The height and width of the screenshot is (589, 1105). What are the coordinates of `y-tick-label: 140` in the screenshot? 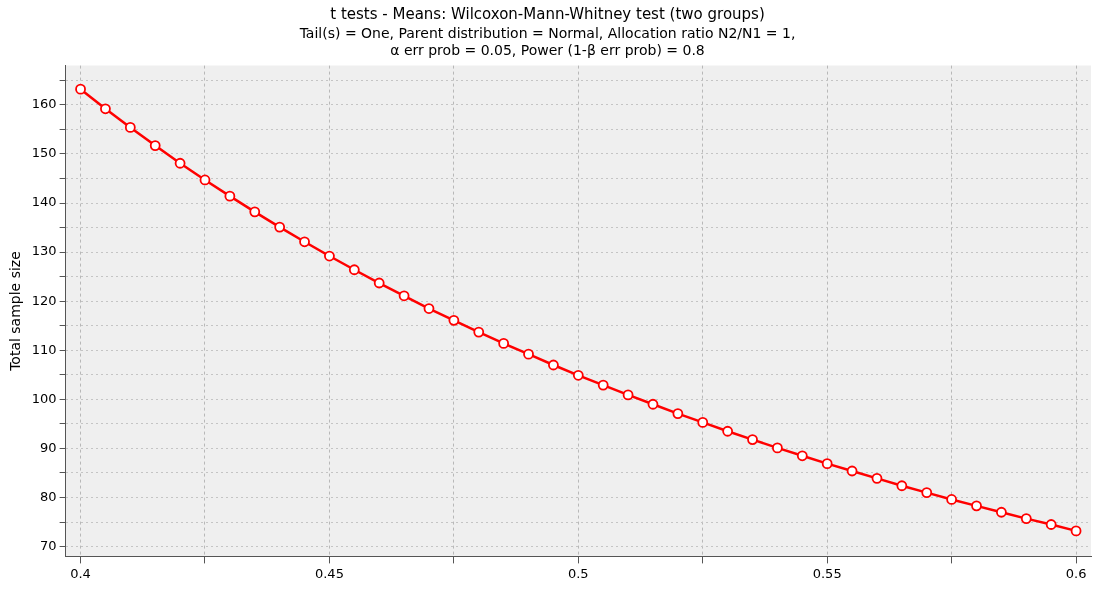 It's located at (44, 202).